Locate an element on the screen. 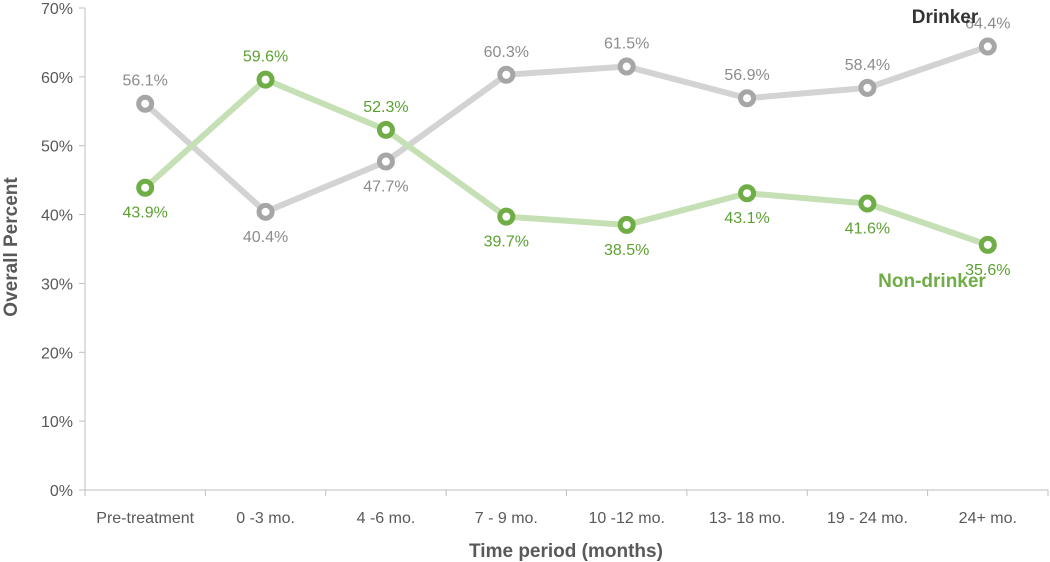  series-name-non-drinker: Non-drinker is located at coordinates (932, 281).